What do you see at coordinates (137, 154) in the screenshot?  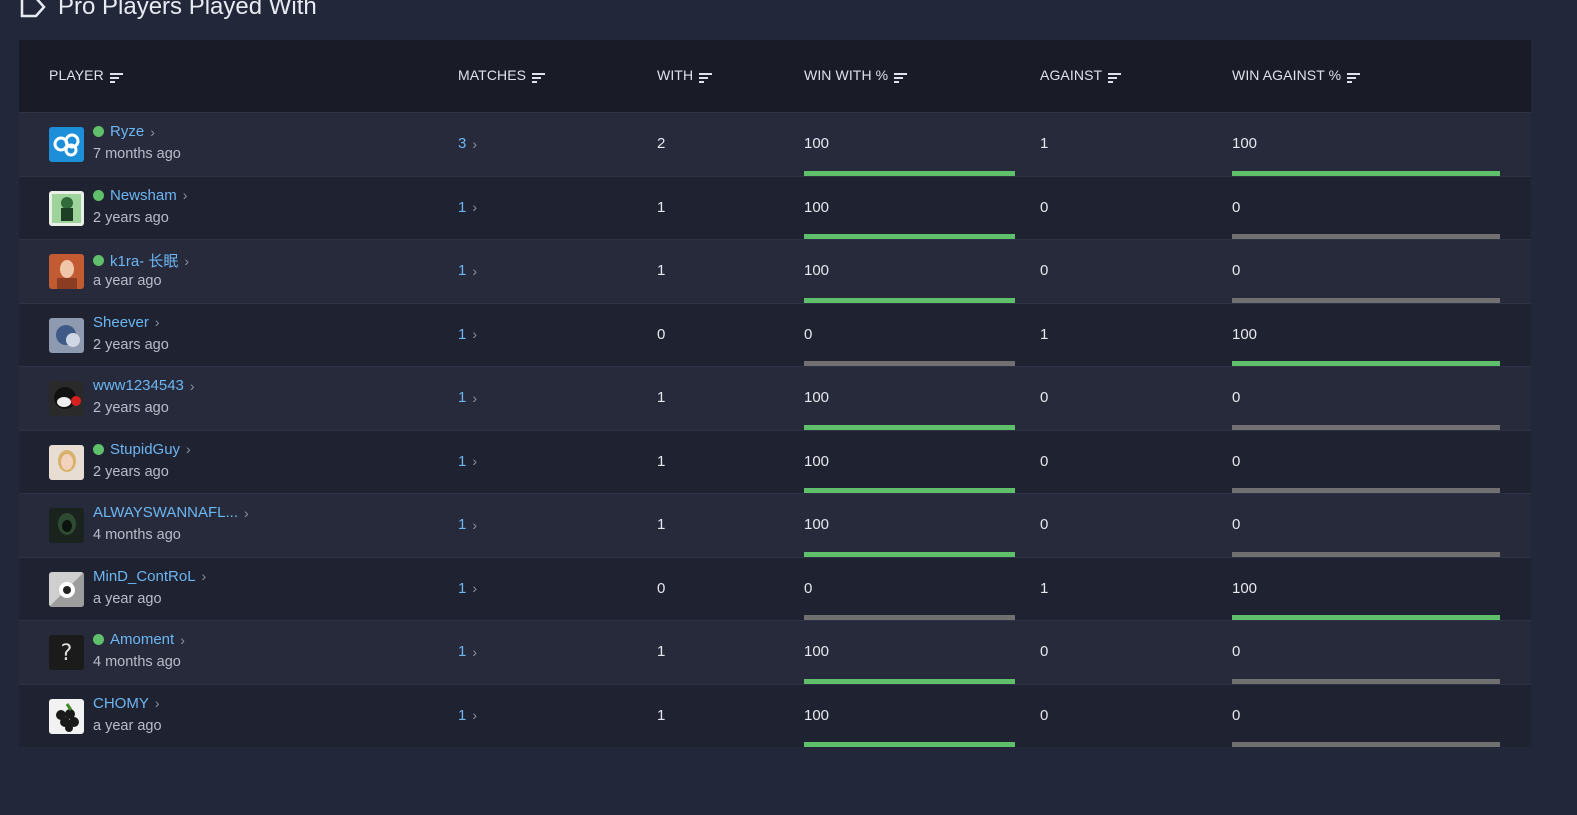 I see `last-played: 7 months ago` at bounding box center [137, 154].